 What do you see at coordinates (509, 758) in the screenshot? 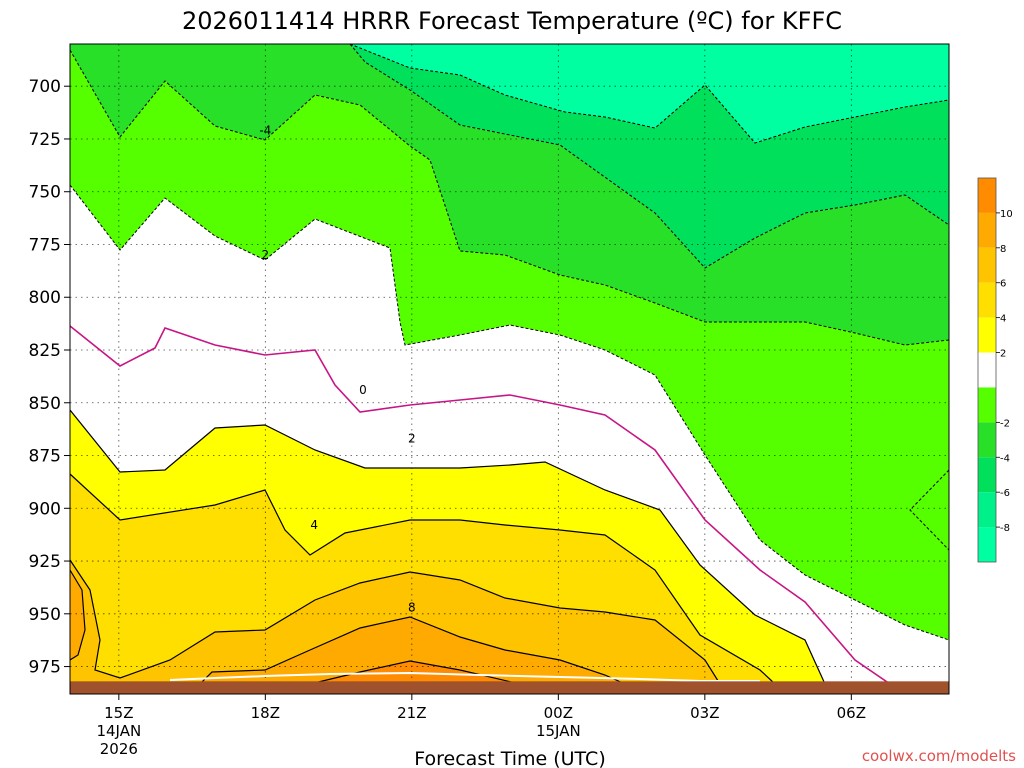
I see `x-axis-label: Forecast Time (UTC)` at bounding box center [509, 758].